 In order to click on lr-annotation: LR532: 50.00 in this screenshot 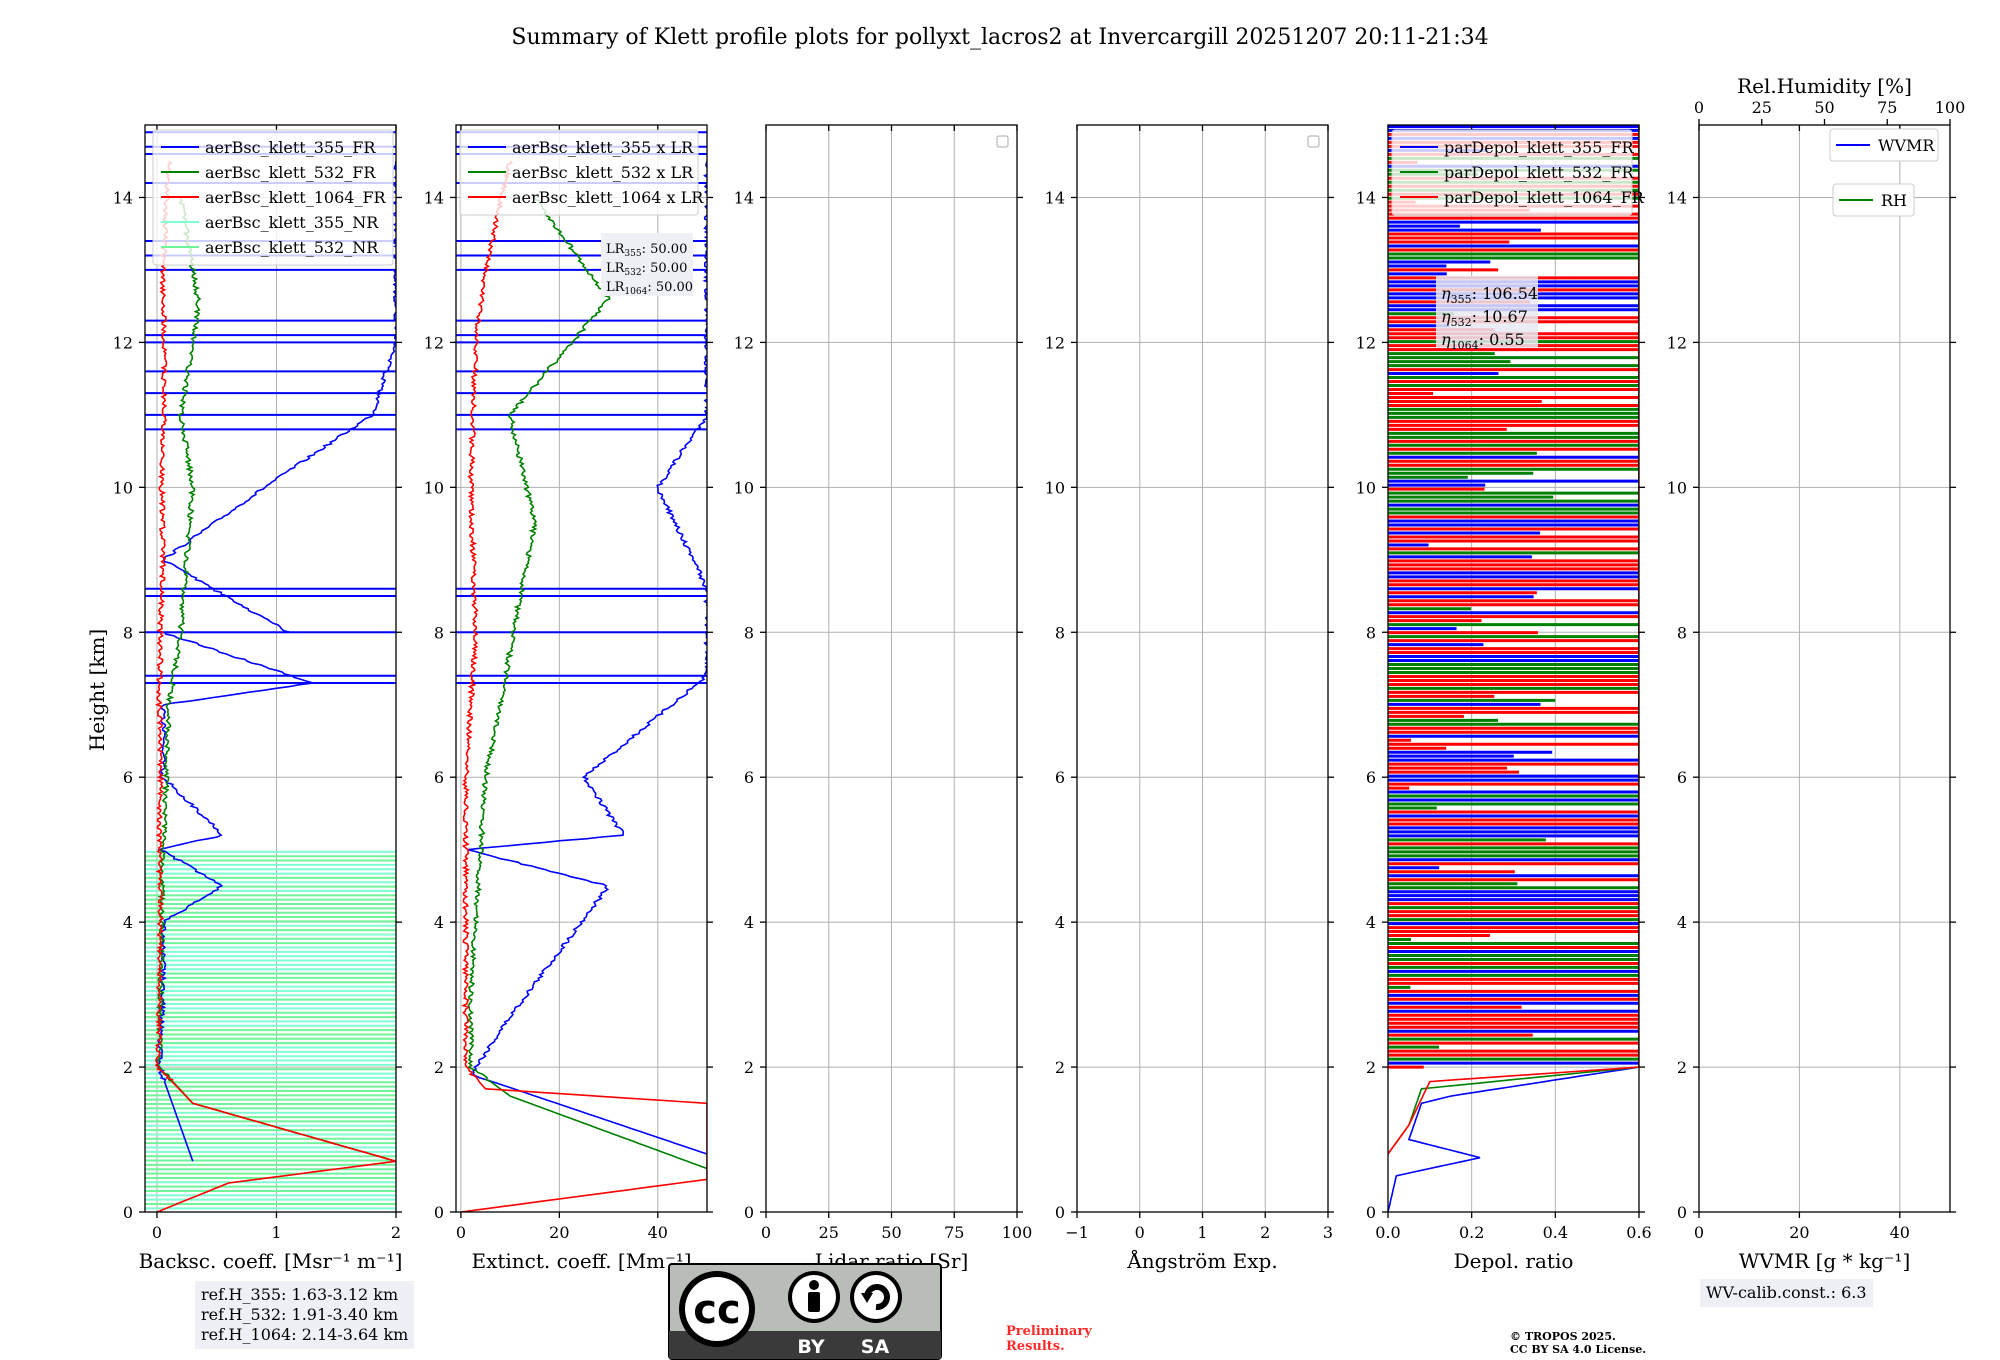, I will do `click(646, 269)`.